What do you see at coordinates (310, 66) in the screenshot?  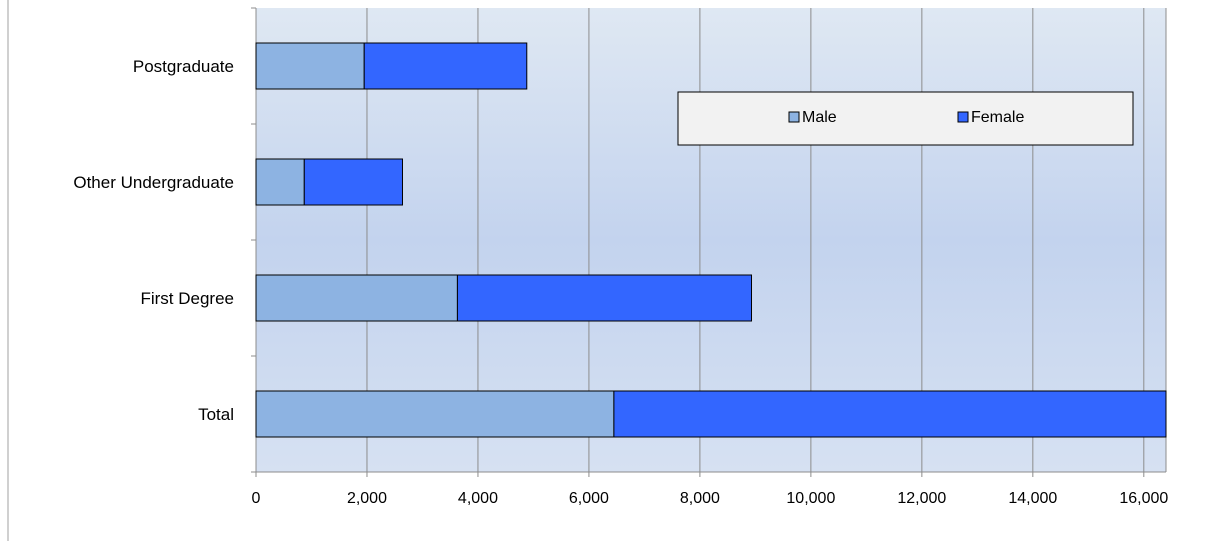 I see `bar-postgraduate-male` at bounding box center [310, 66].